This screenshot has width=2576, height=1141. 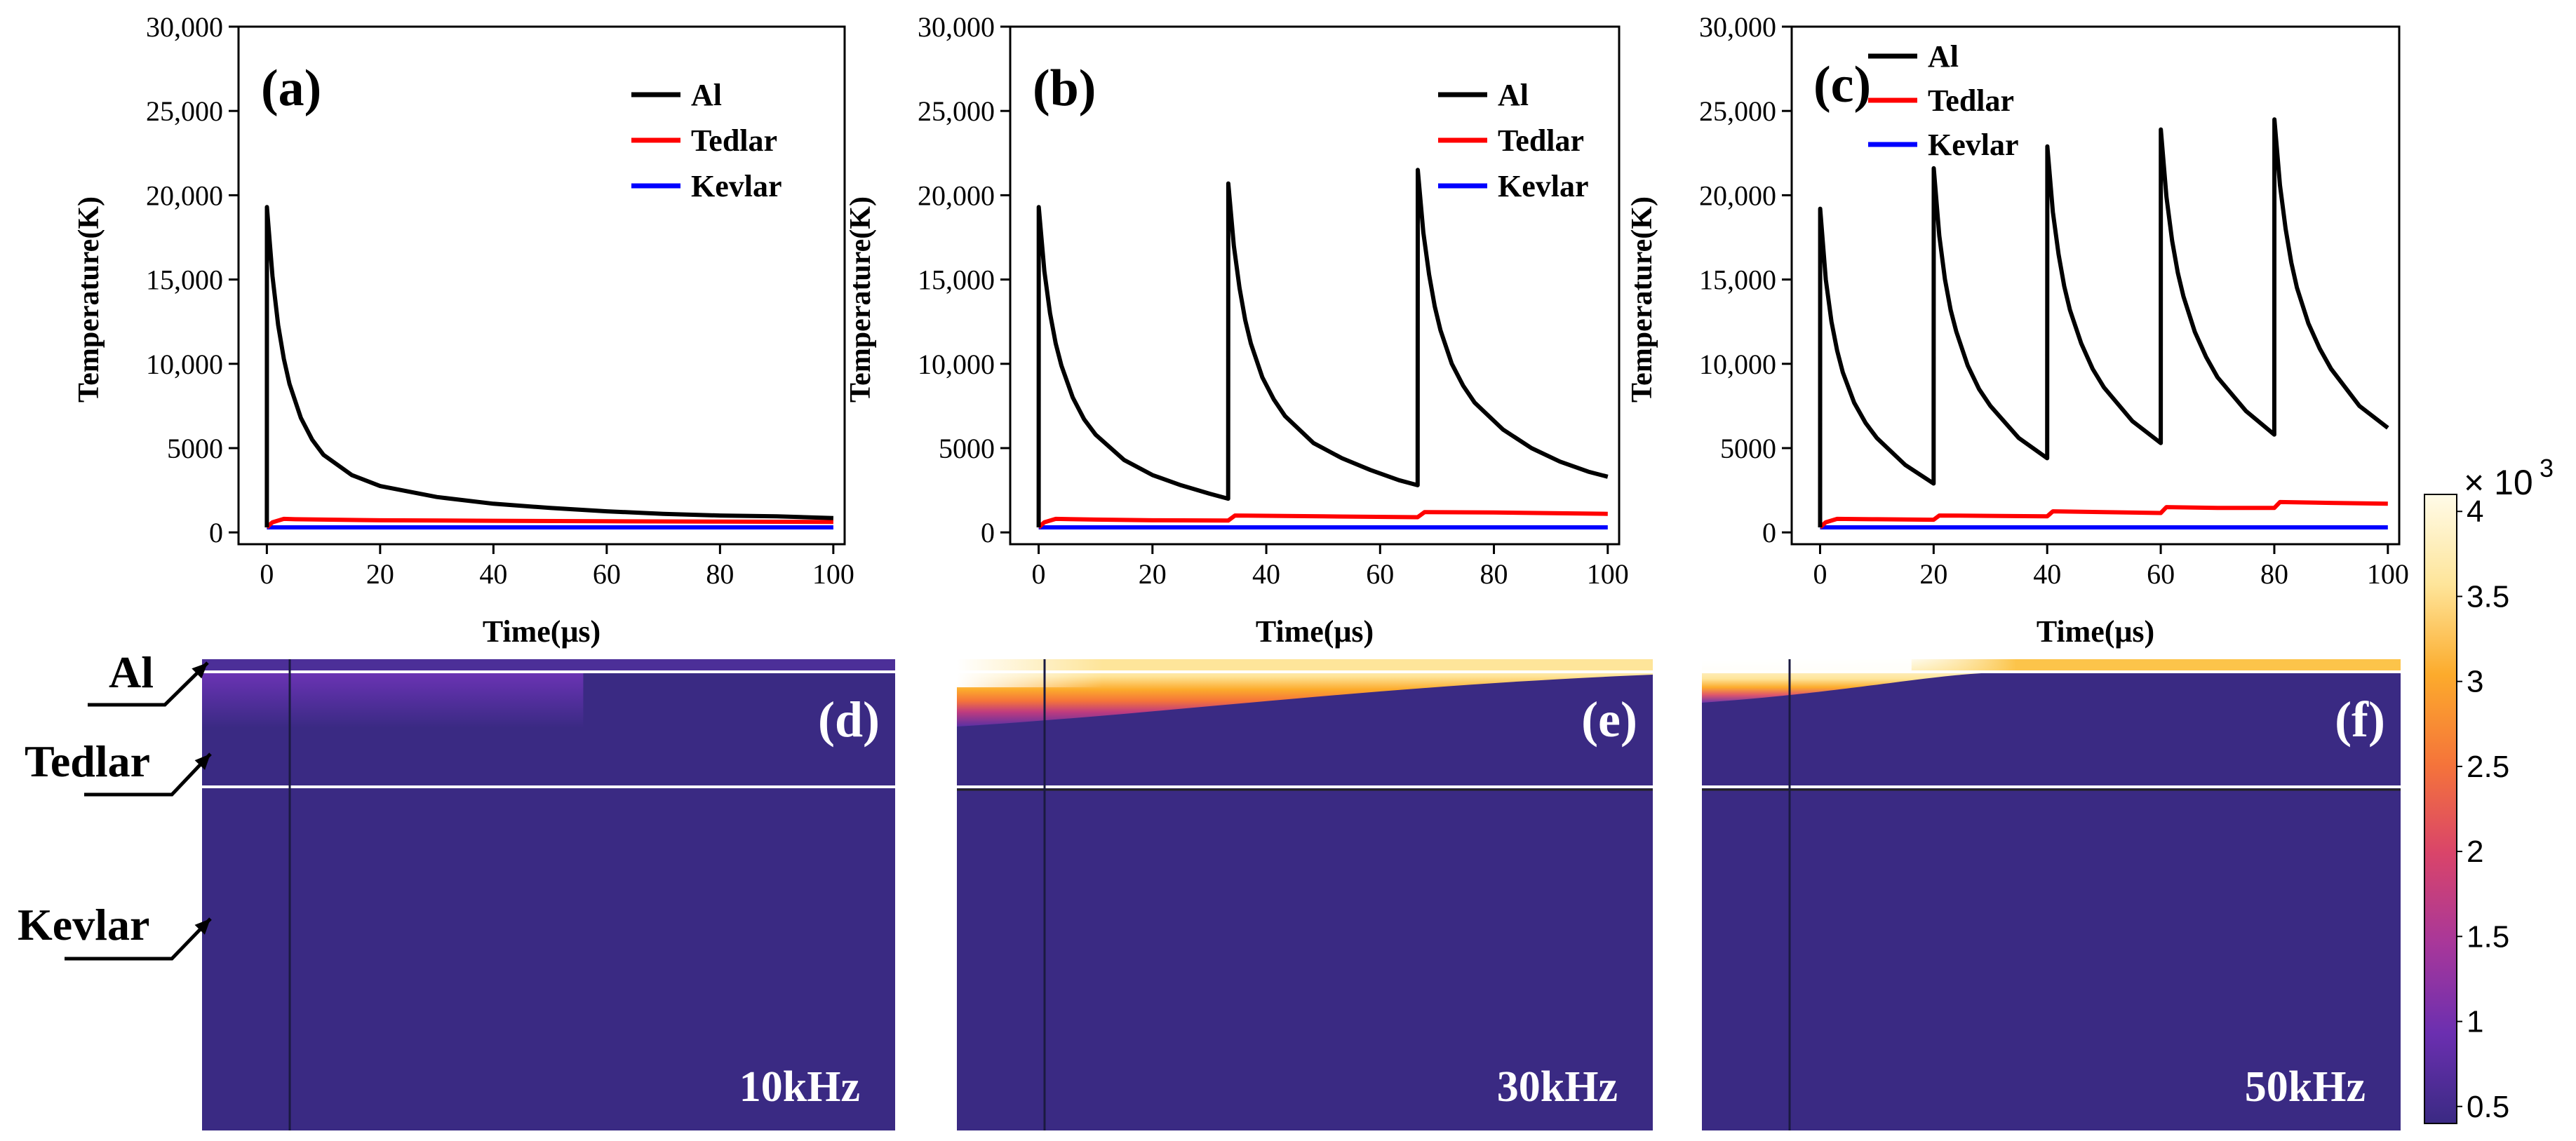 I want to click on colorbar-tick-label: 4, so click(x=2475, y=511).